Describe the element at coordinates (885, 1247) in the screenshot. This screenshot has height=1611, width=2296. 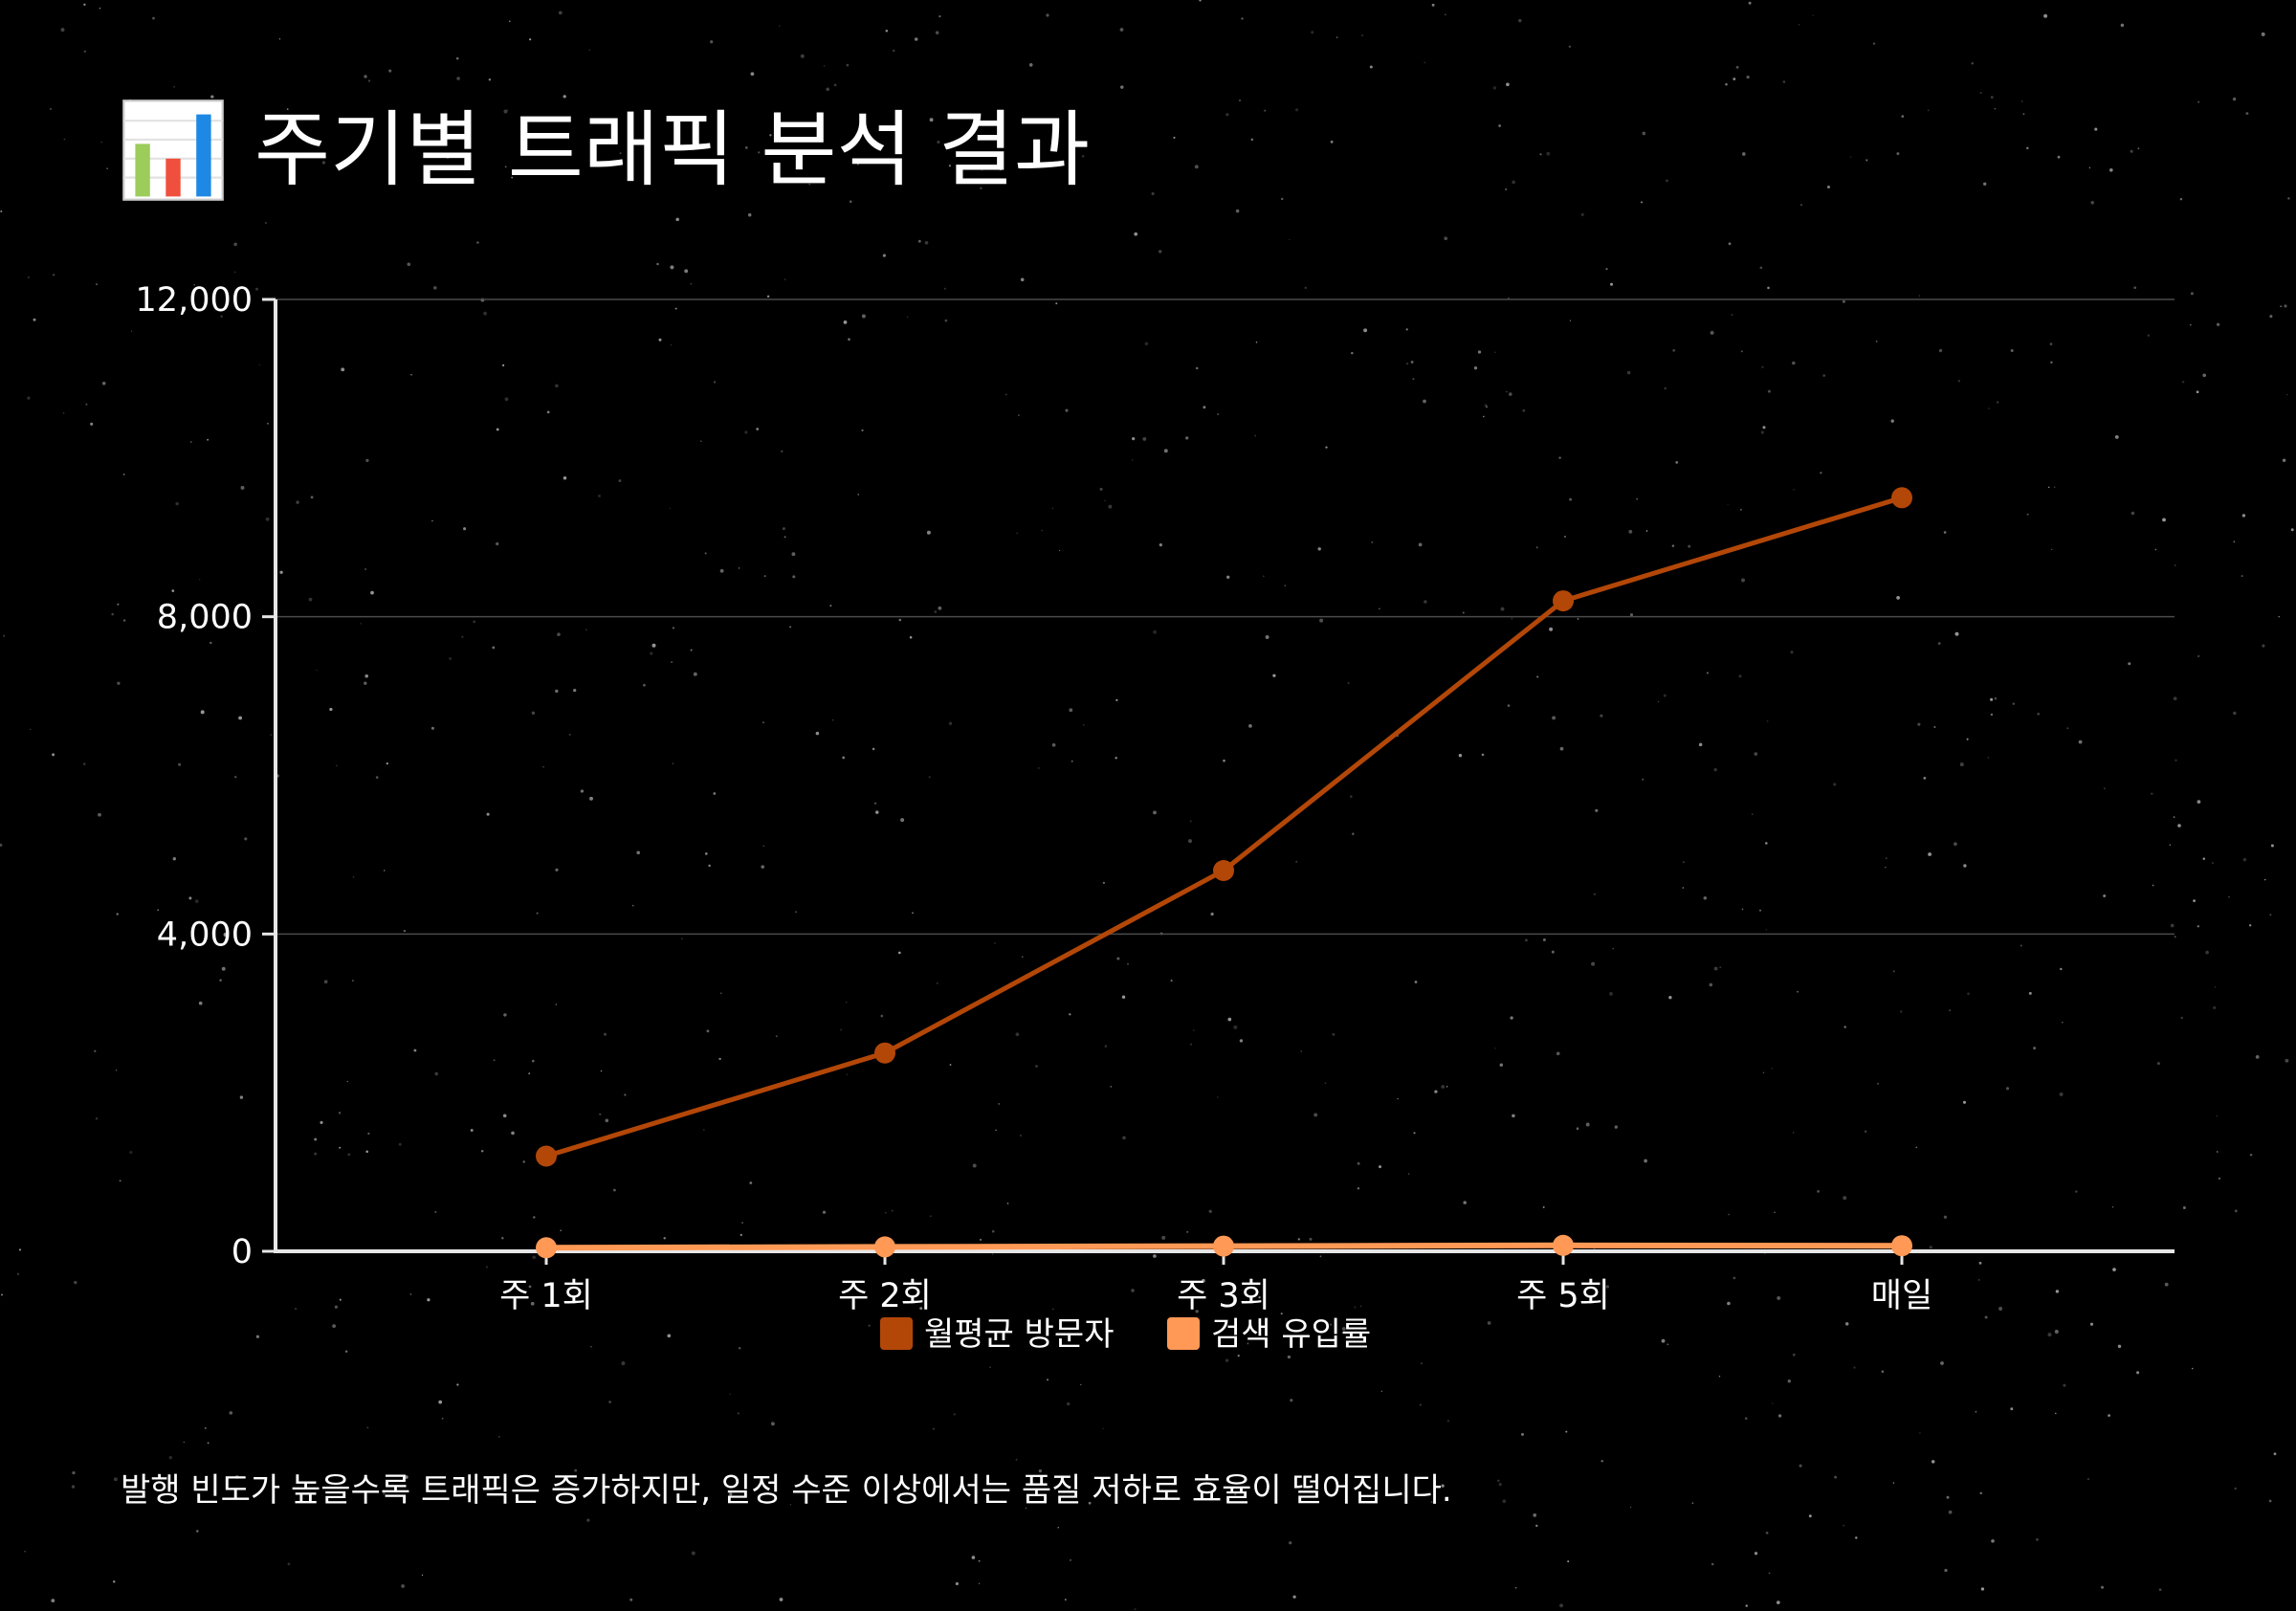
I see `search-rate-point` at that location.